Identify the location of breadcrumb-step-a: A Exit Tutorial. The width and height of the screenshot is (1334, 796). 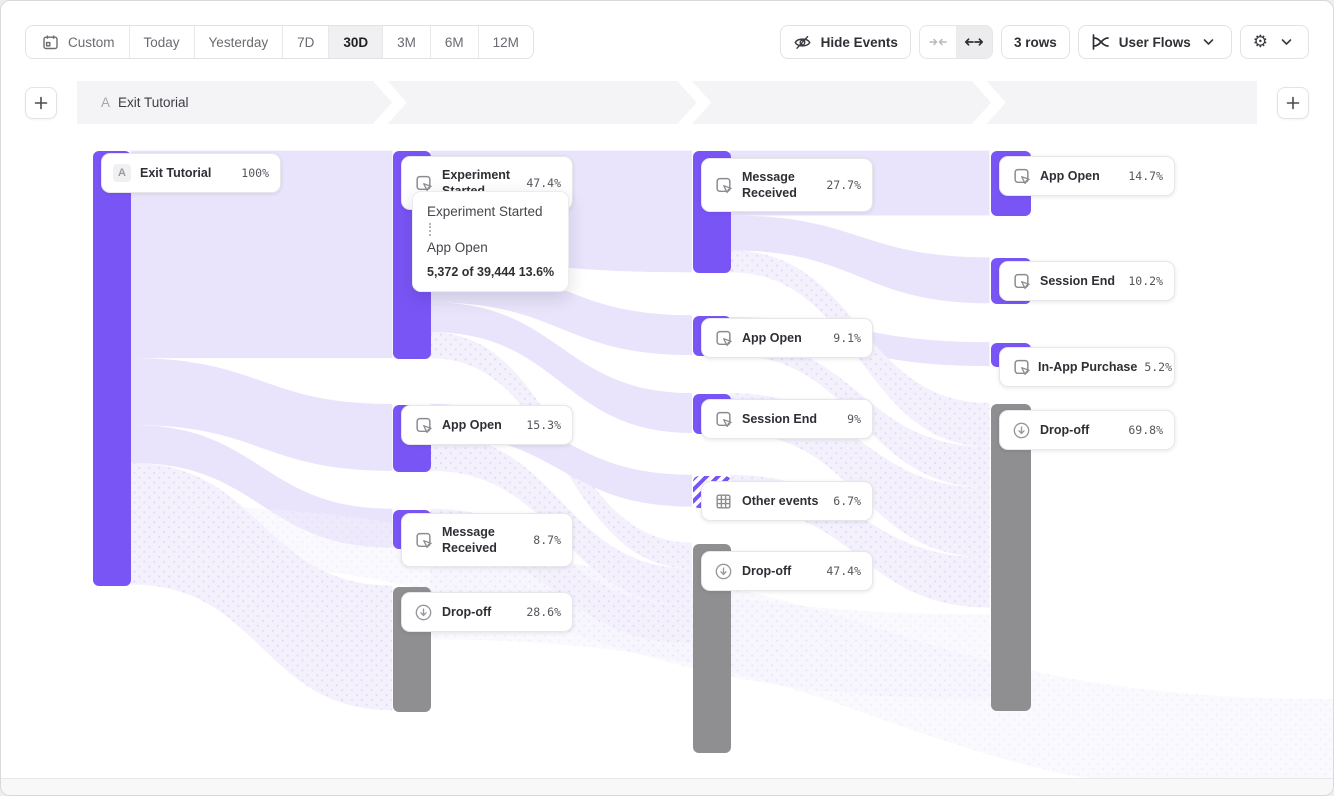
(145, 102).